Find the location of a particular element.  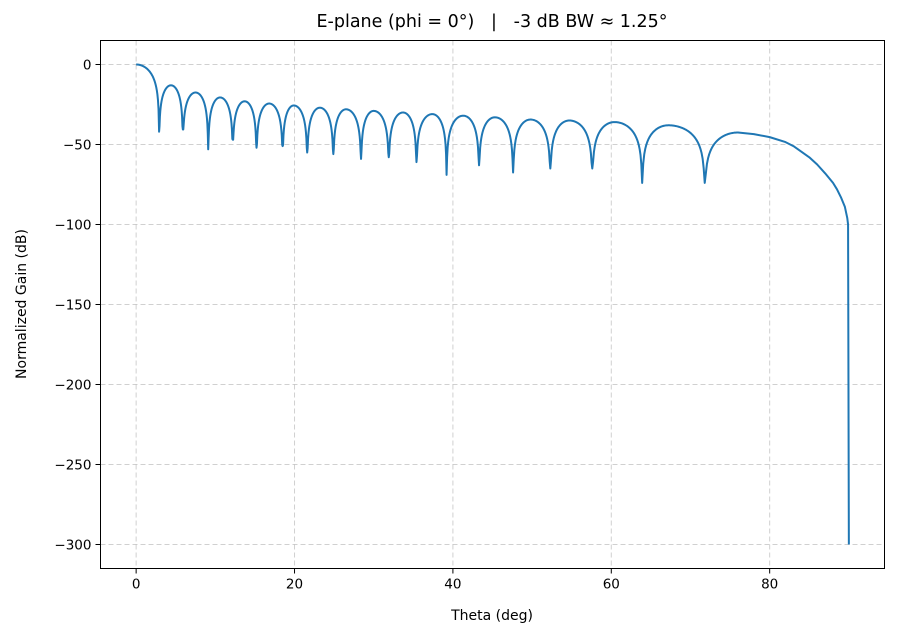

y-tick-label: −150 is located at coordinates (72, 306).